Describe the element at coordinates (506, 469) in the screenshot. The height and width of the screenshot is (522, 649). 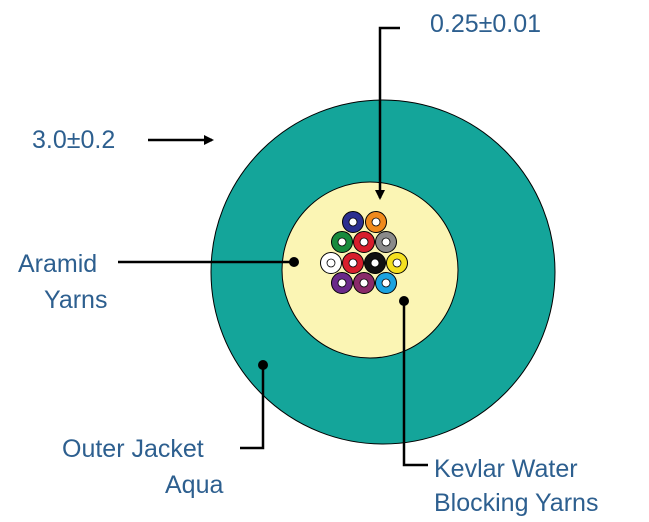
I see `label: Kevlar Water` at that location.